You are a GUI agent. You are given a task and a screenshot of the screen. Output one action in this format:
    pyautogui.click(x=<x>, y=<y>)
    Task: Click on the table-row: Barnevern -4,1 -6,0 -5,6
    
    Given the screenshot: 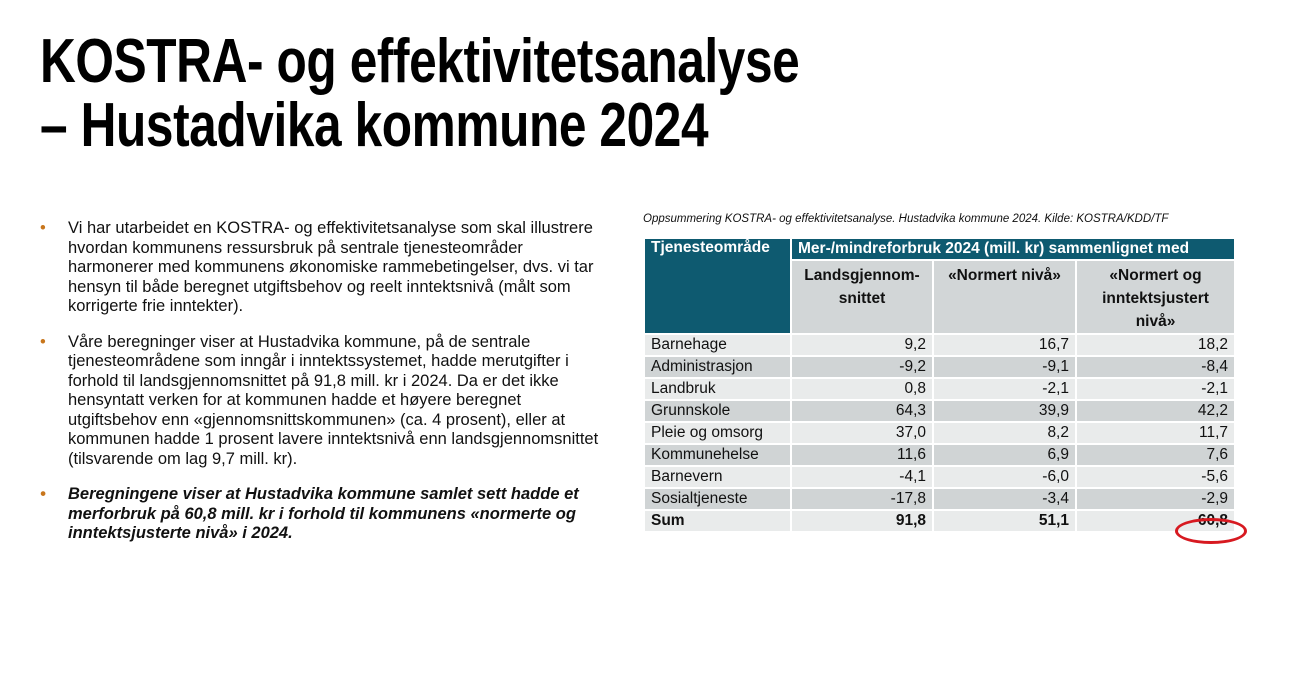 What is the action you would take?
    pyautogui.click(x=940, y=477)
    